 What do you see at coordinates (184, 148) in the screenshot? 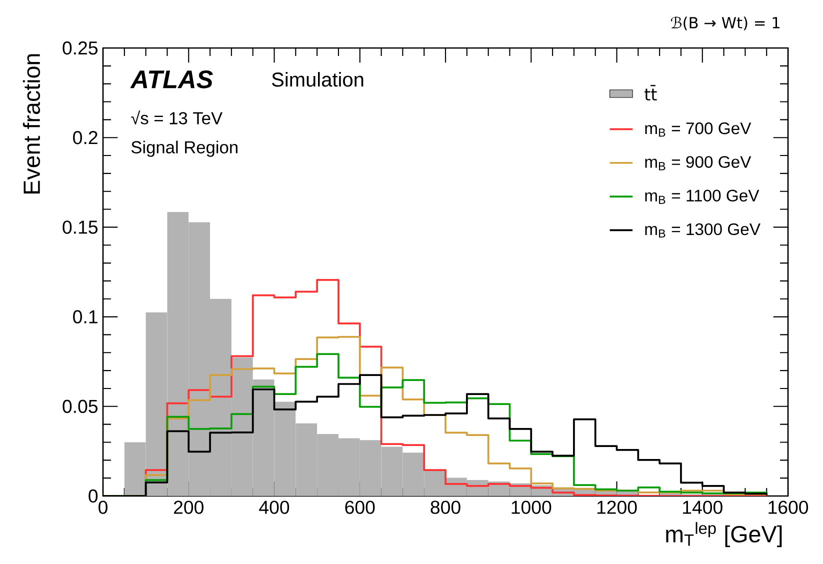
I see `annotation: Signal Region` at bounding box center [184, 148].